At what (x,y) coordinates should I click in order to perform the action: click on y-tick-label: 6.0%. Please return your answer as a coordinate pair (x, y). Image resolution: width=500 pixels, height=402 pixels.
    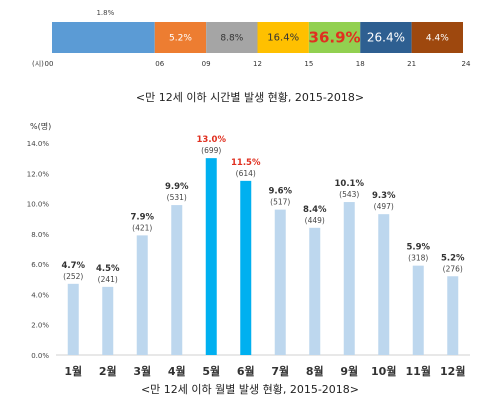
    Looking at the image, I should click on (40, 265).